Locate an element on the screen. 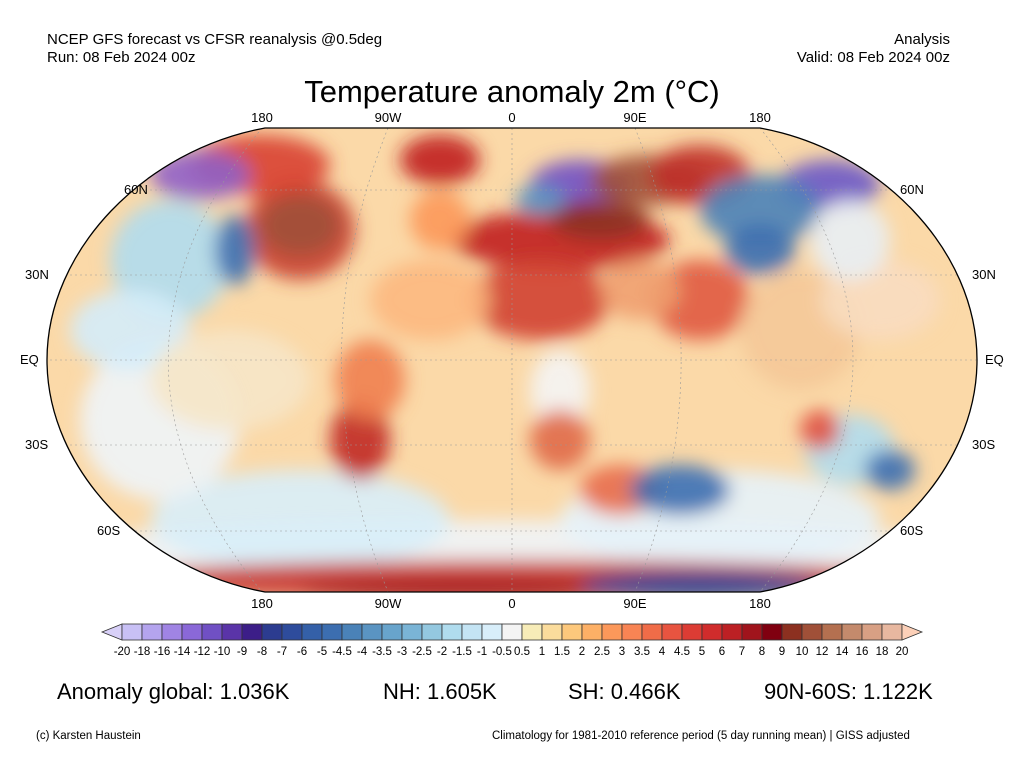  colorbar-tick-label: 1 is located at coordinates (542, 652).